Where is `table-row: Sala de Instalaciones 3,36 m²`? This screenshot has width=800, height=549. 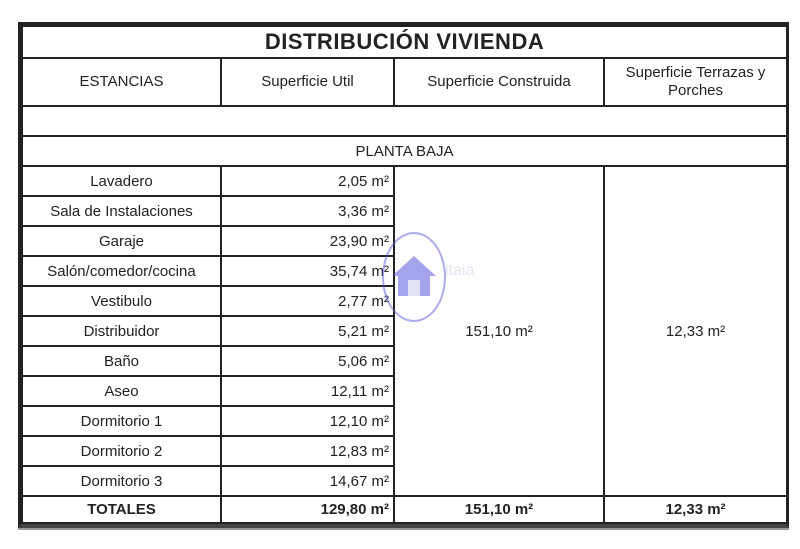
table-row: Sala de Instalaciones 3,36 m² is located at coordinates (404, 211).